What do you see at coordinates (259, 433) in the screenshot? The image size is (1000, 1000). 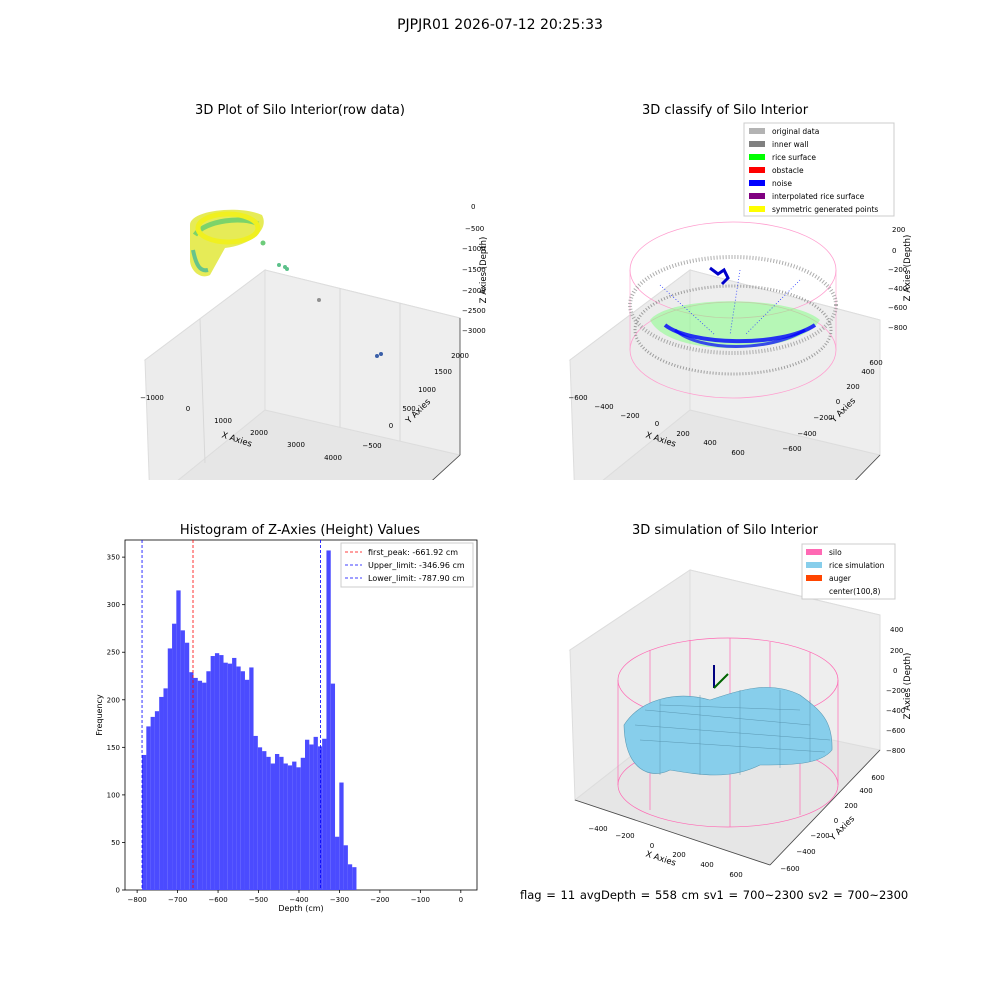 I see `x-tick-label: 2000` at bounding box center [259, 433].